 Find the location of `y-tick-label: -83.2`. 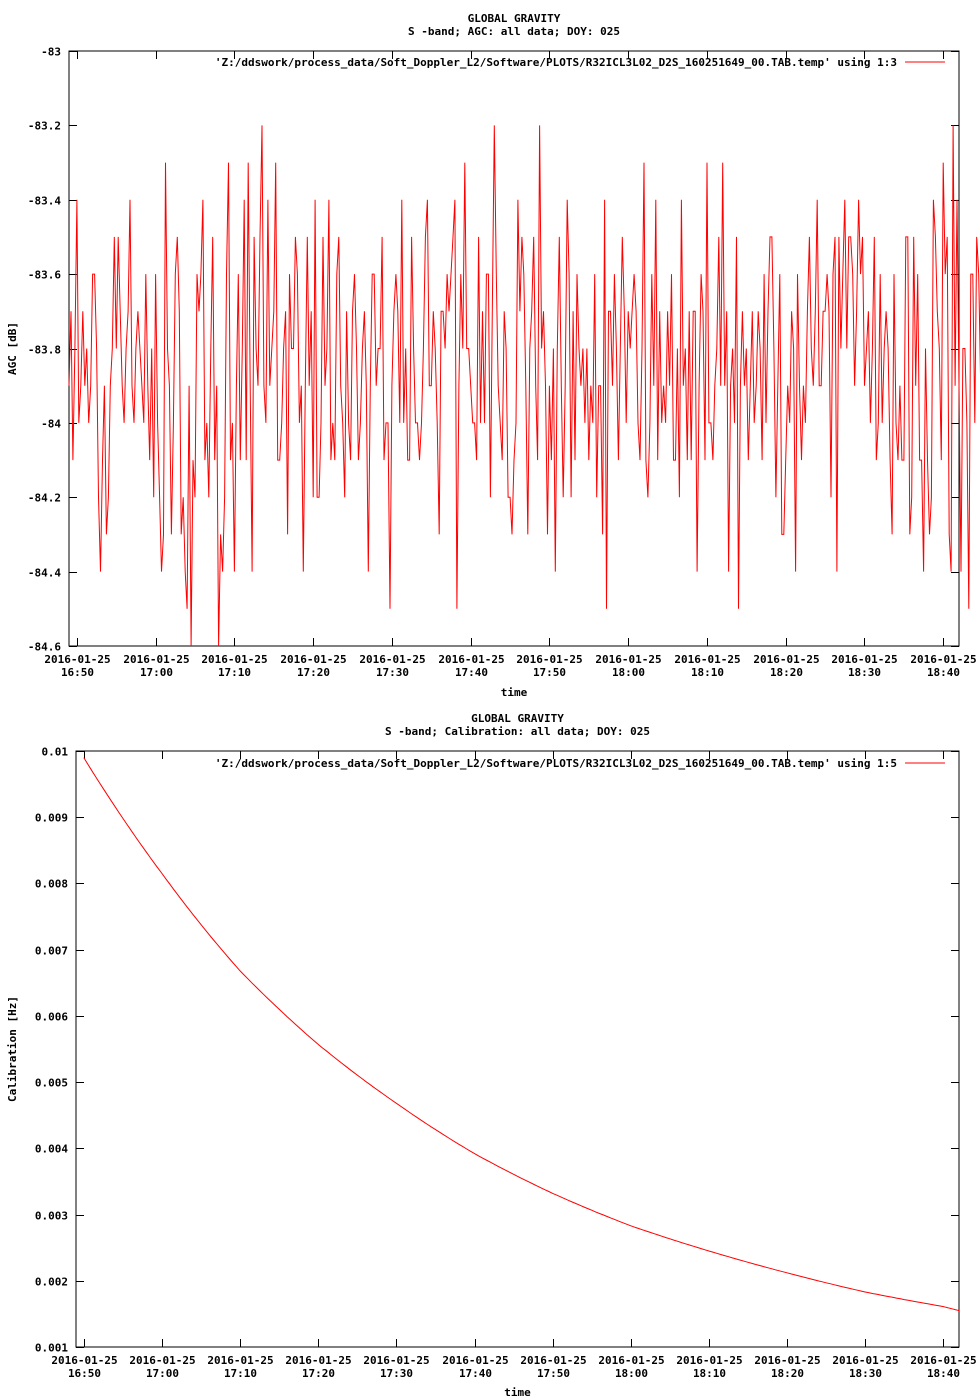

y-tick-label: -83.2 is located at coordinates (44, 126).